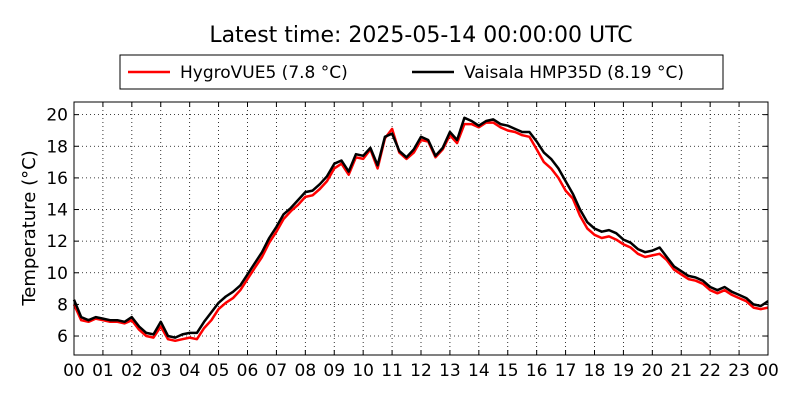  I want to click on x-tick-label: 11, so click(392, 371).